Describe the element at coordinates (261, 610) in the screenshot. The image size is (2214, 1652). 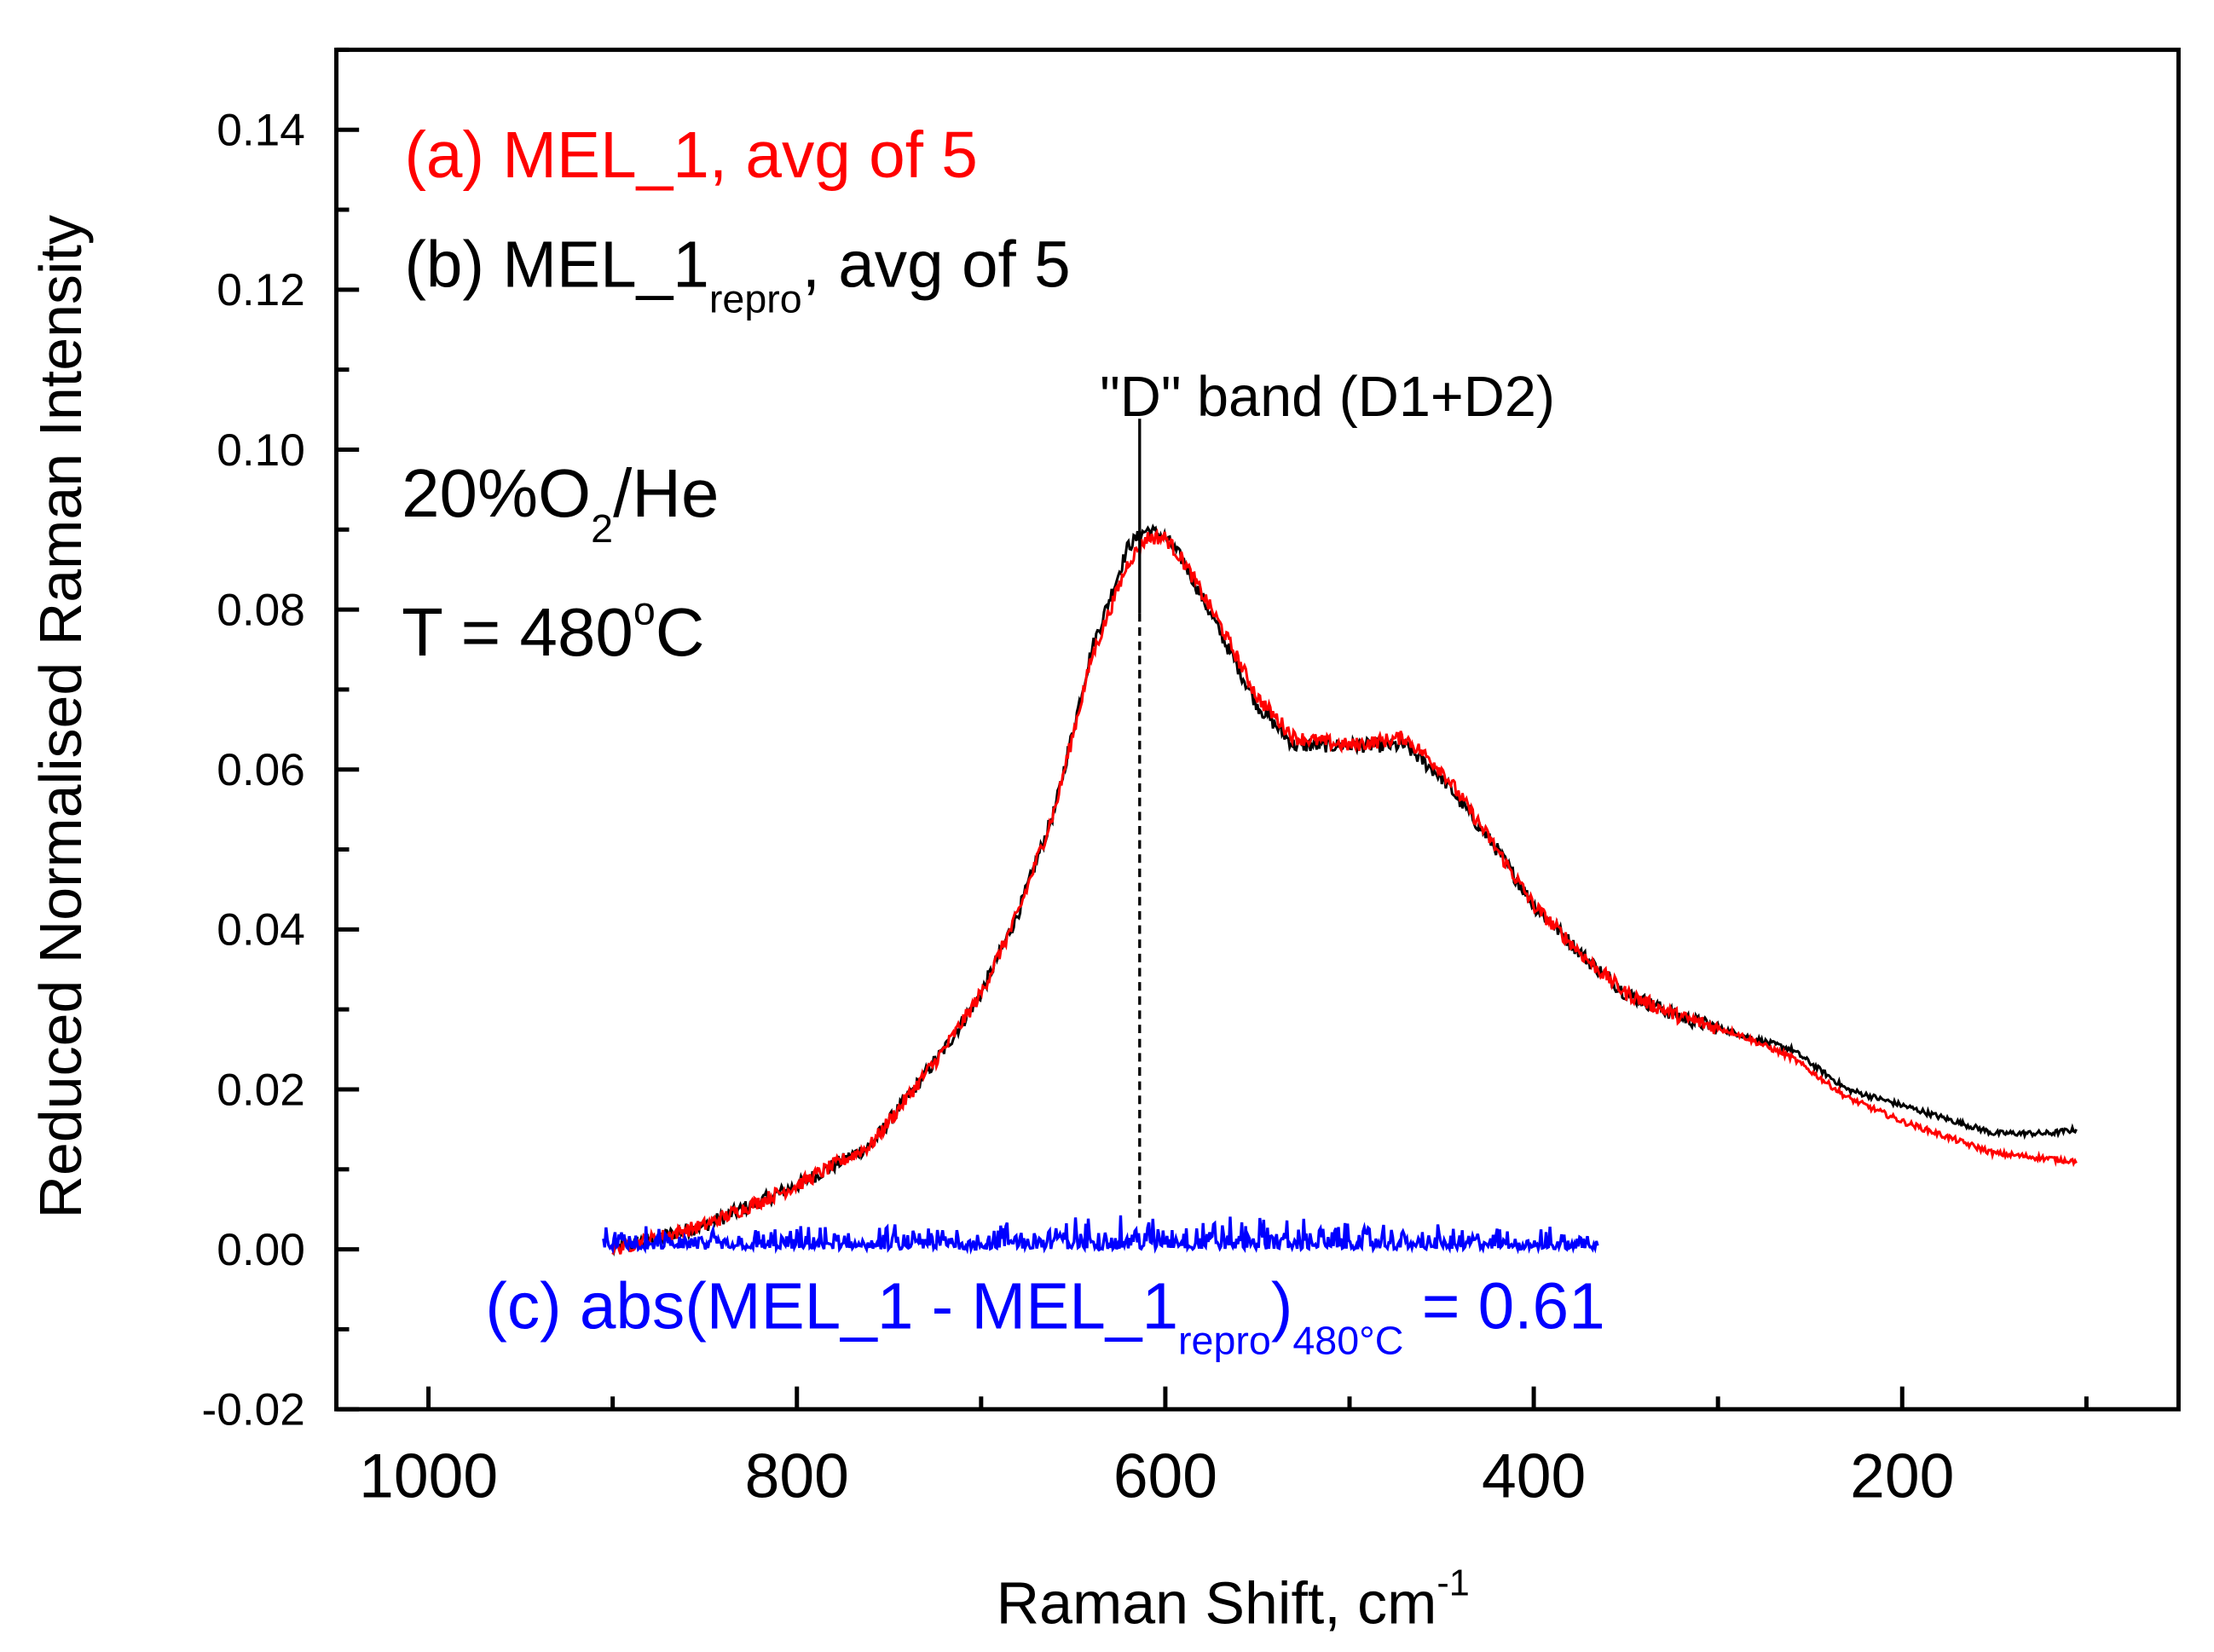
I see `y-tick-label: 0.08` at that location.